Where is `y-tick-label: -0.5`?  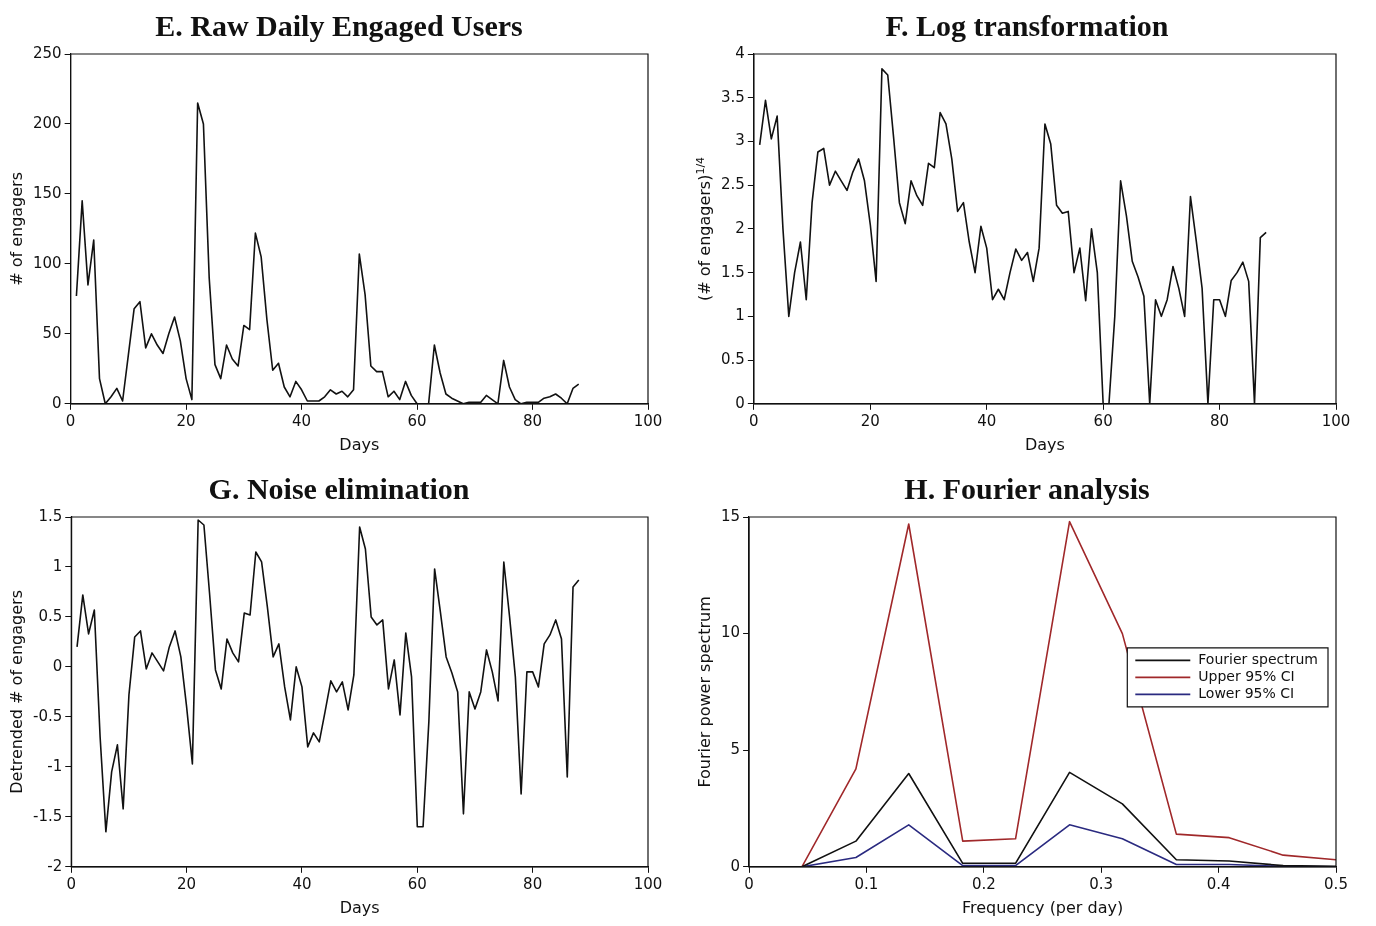
y-tick-label: -0.5 is located at coordinates (47, 715).